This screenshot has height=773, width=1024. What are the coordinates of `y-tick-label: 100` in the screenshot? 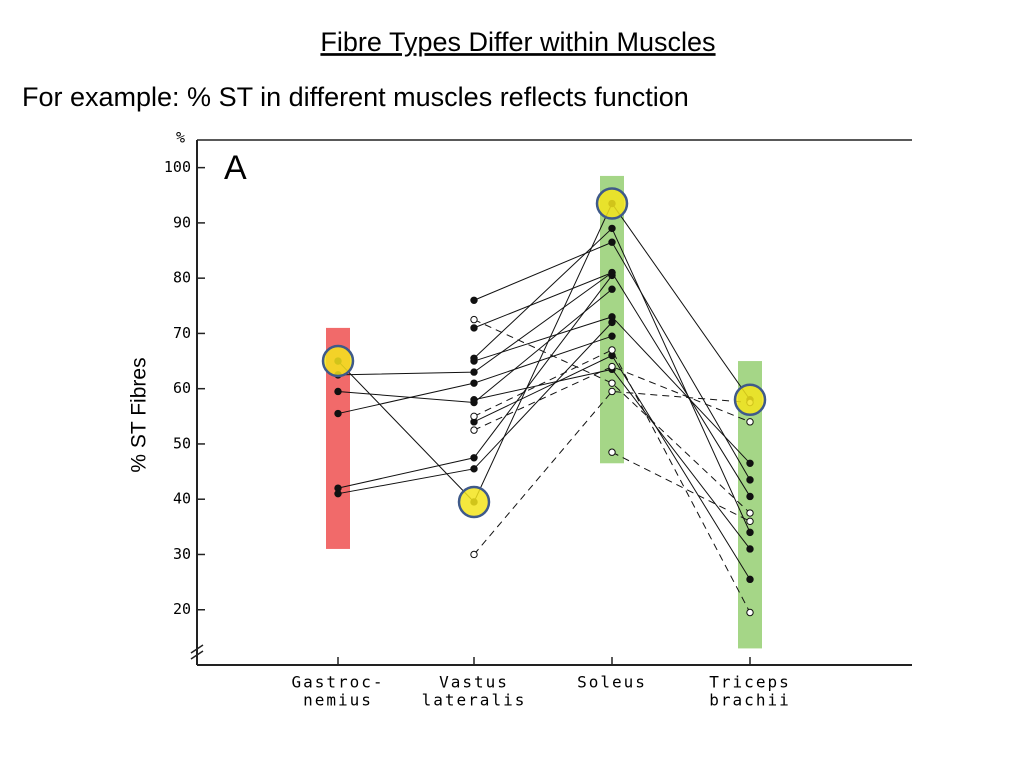 It's located at (177, 167).